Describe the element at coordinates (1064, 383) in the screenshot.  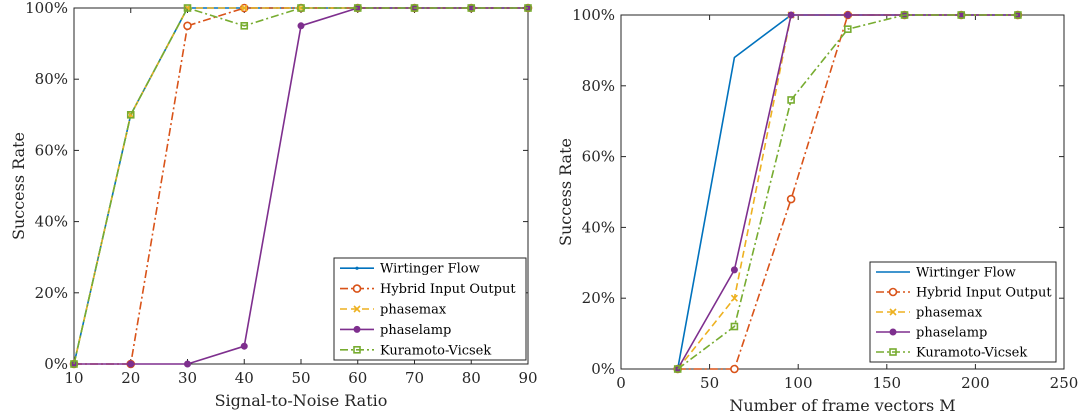
I see `x-tick-label: 250` at that location.